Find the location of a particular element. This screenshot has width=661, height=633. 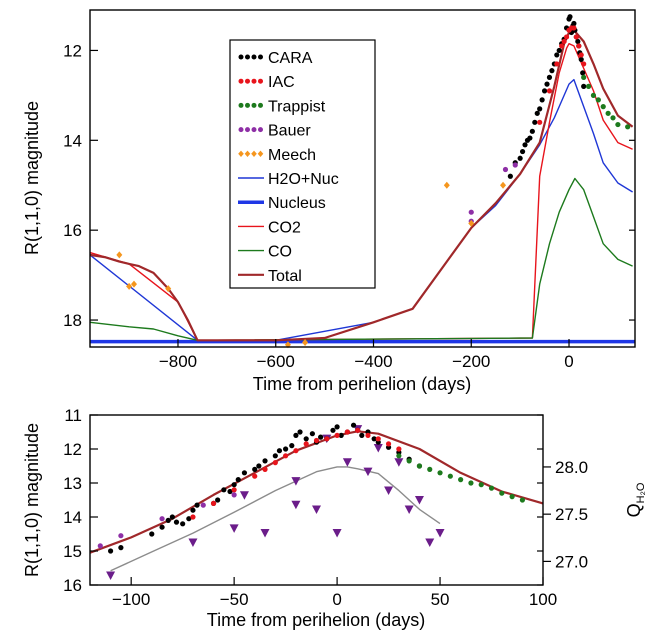

bottom-y-axis-label: R(1,1,0) magnitude is located at coordinates (32, 500).